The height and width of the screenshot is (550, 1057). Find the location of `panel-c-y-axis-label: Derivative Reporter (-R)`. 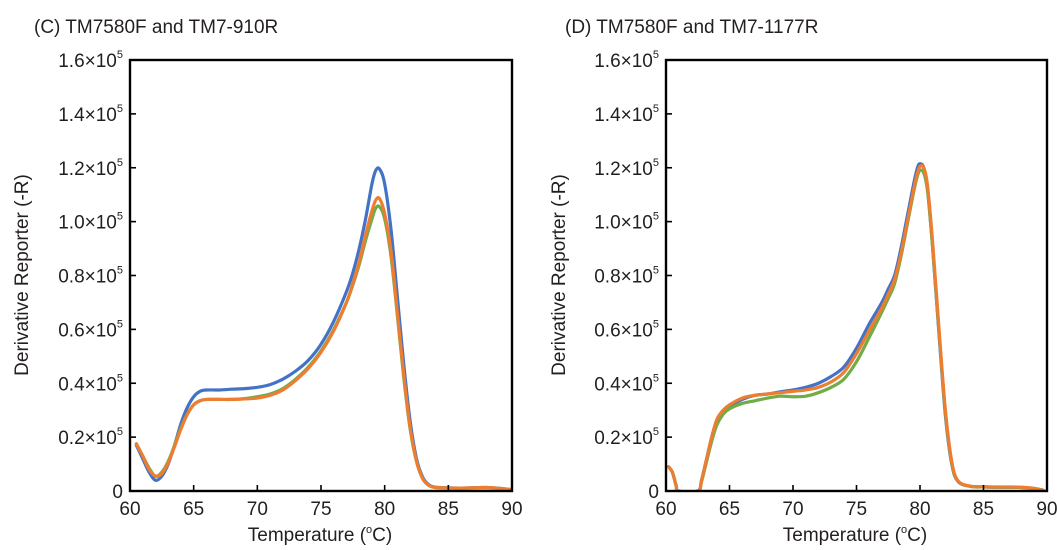

panel-c-y-axis-label: Derivative Reporter (-R) is located at coordinates (22, 275).